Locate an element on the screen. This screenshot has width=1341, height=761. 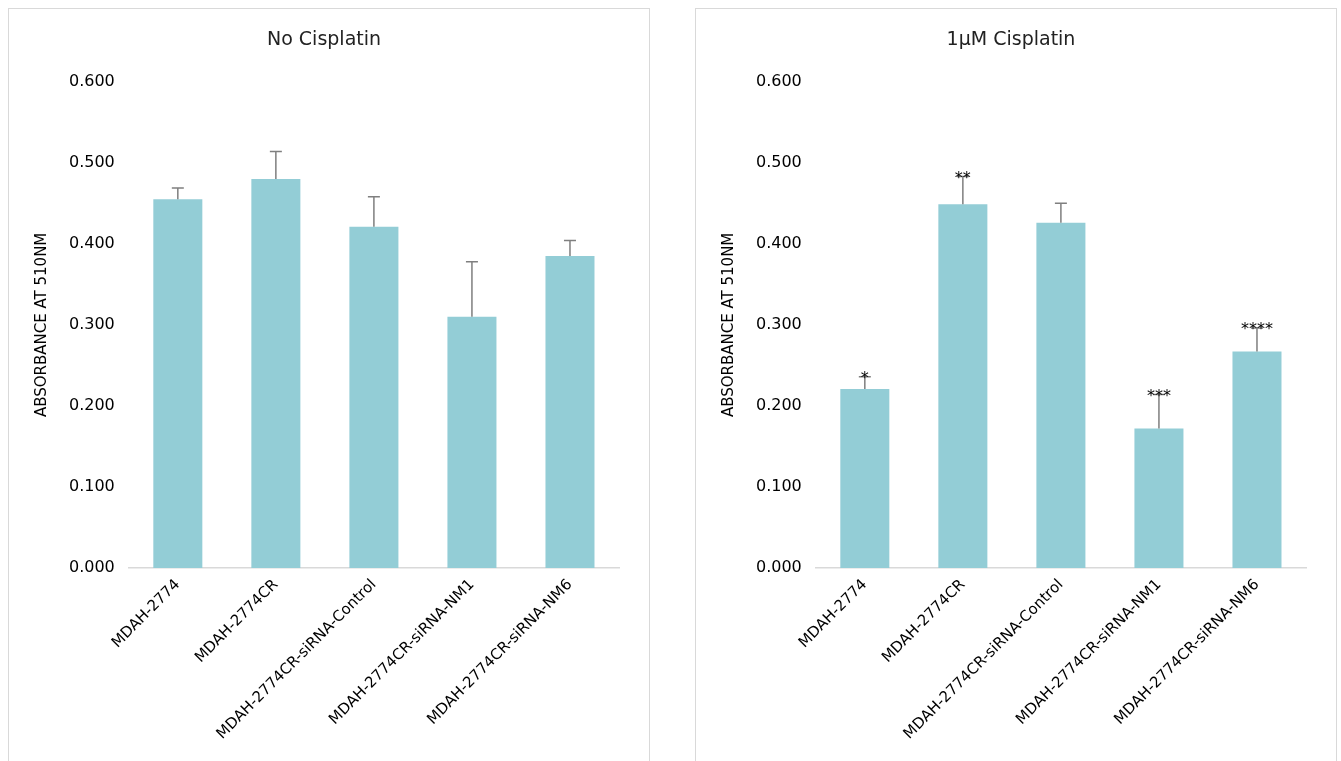
annotation: *** is located at coordinates (1158, 395).